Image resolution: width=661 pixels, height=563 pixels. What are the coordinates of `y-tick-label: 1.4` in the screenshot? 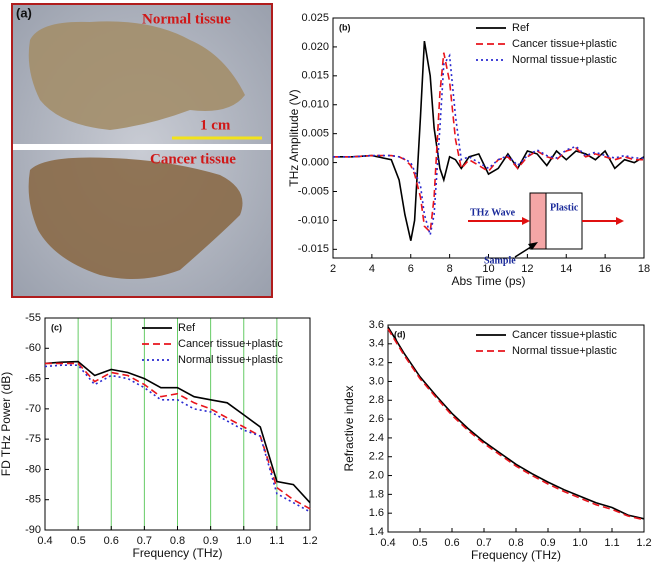 It's located at (376, 532).